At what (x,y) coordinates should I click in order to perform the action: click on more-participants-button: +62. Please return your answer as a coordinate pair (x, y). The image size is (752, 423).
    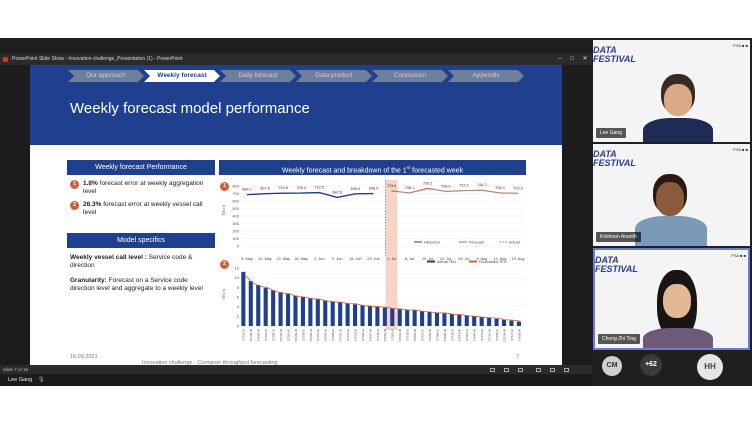
    Looking at the image, I should click on (651, 365).